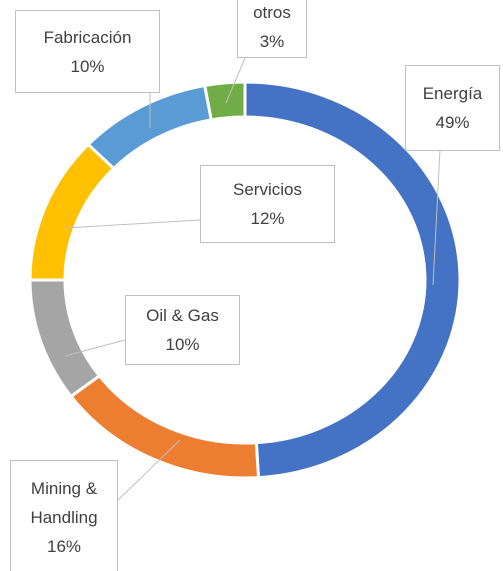 The height and width of the screenshot is (571, 503). Describe the element at coordinates (182, 315) in the screenshot. I see `category-label: Oil & Gas` at that location.